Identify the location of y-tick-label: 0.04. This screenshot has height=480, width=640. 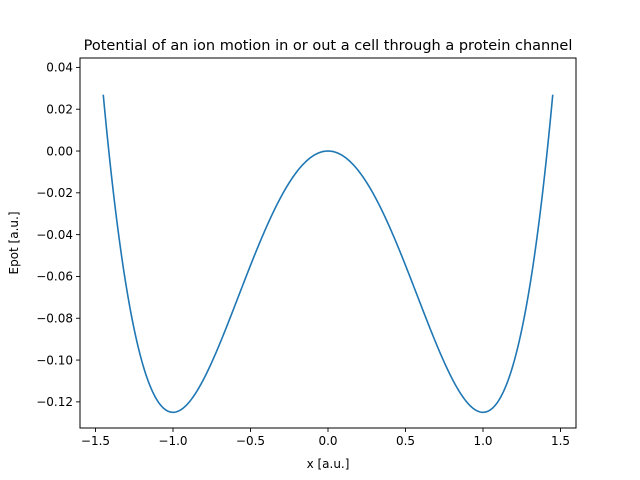
(59, 68).